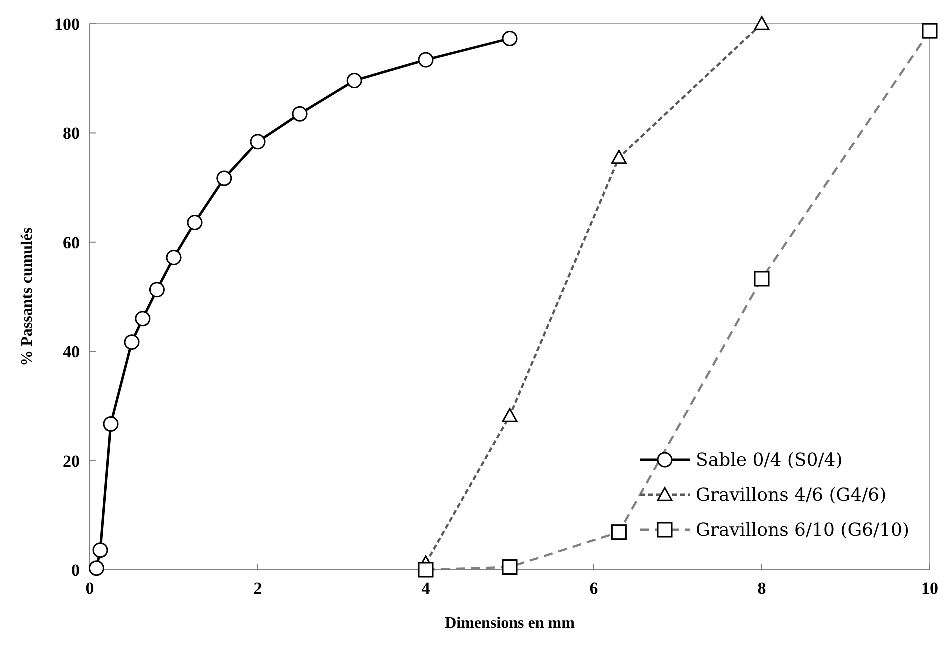 This screenshot has width=946, height=645. Describe the element at coordinates (803, 530) in the screenshot. I see `legend-label: Gravillons 6/10 (G6/10)` at that location.